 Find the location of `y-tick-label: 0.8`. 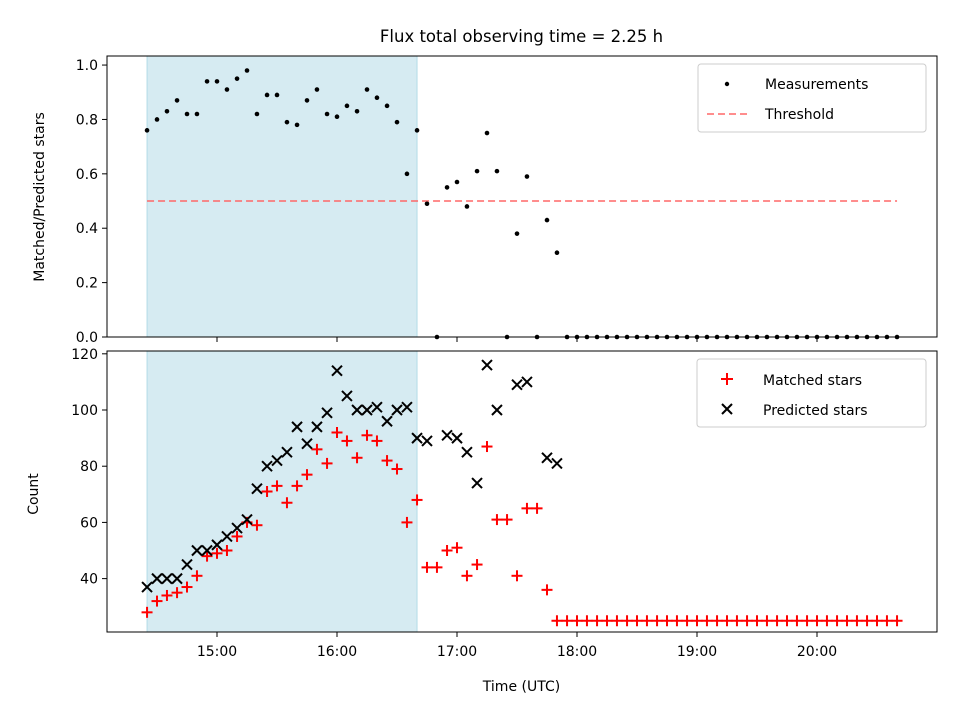

y-tick-label: 0.8 is located at coordinates (87, 120).